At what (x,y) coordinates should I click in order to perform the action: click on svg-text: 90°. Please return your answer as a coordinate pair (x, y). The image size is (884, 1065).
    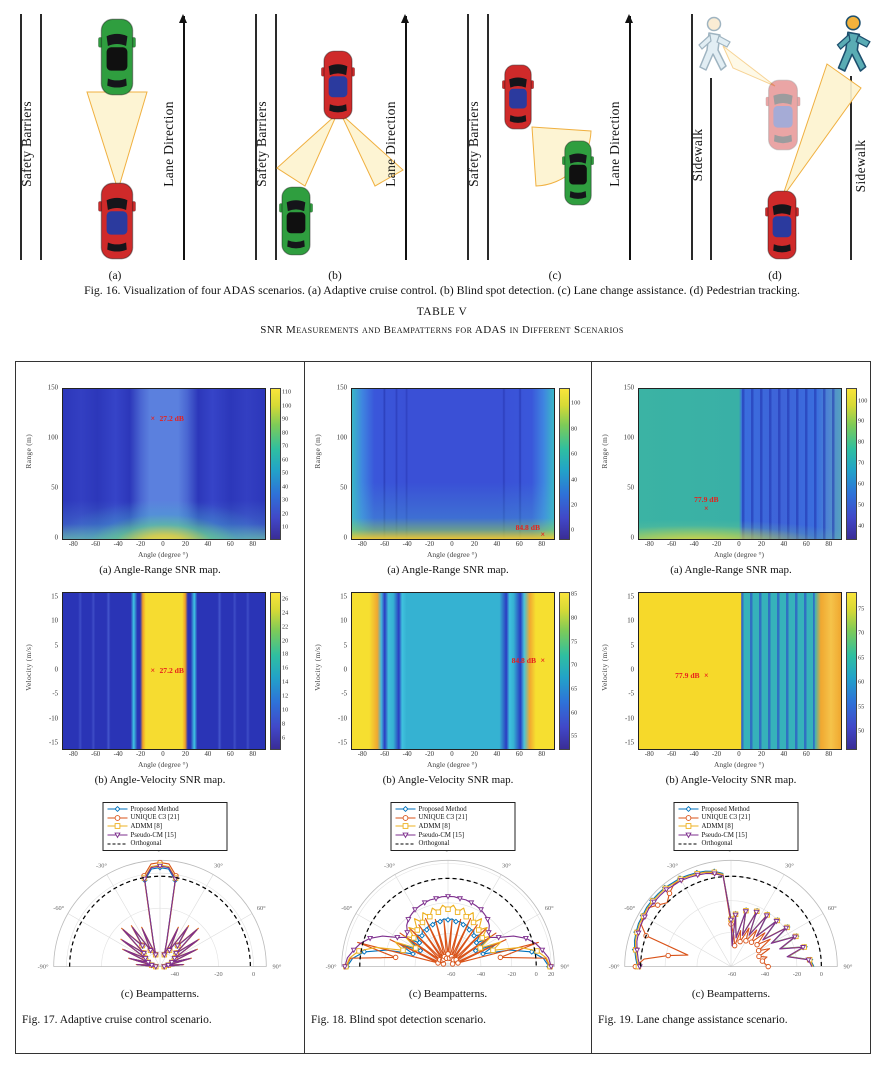
    Looking at the image, I should click on (277, 967).